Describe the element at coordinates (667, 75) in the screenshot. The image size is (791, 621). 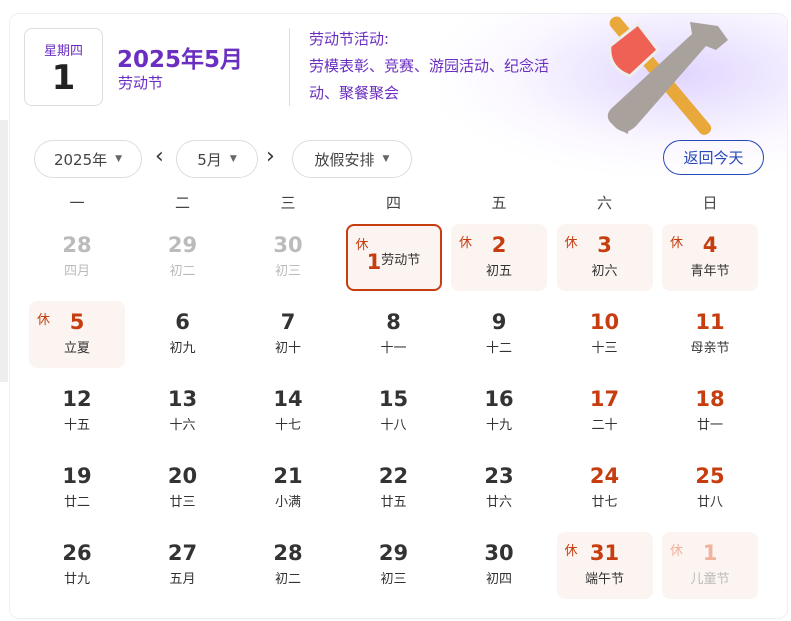
I see `axe-and-wrench-icon` at that location.